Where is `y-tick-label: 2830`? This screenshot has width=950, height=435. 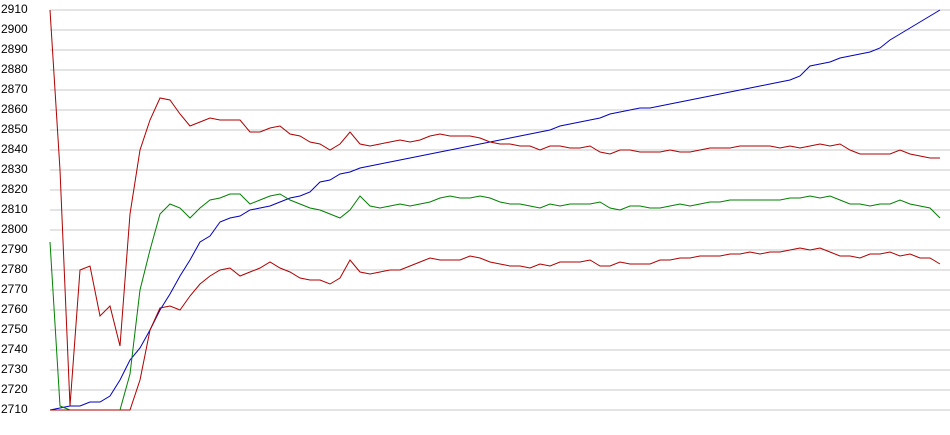 y-tick-label: 2830 is located at coordinates (14, 169).